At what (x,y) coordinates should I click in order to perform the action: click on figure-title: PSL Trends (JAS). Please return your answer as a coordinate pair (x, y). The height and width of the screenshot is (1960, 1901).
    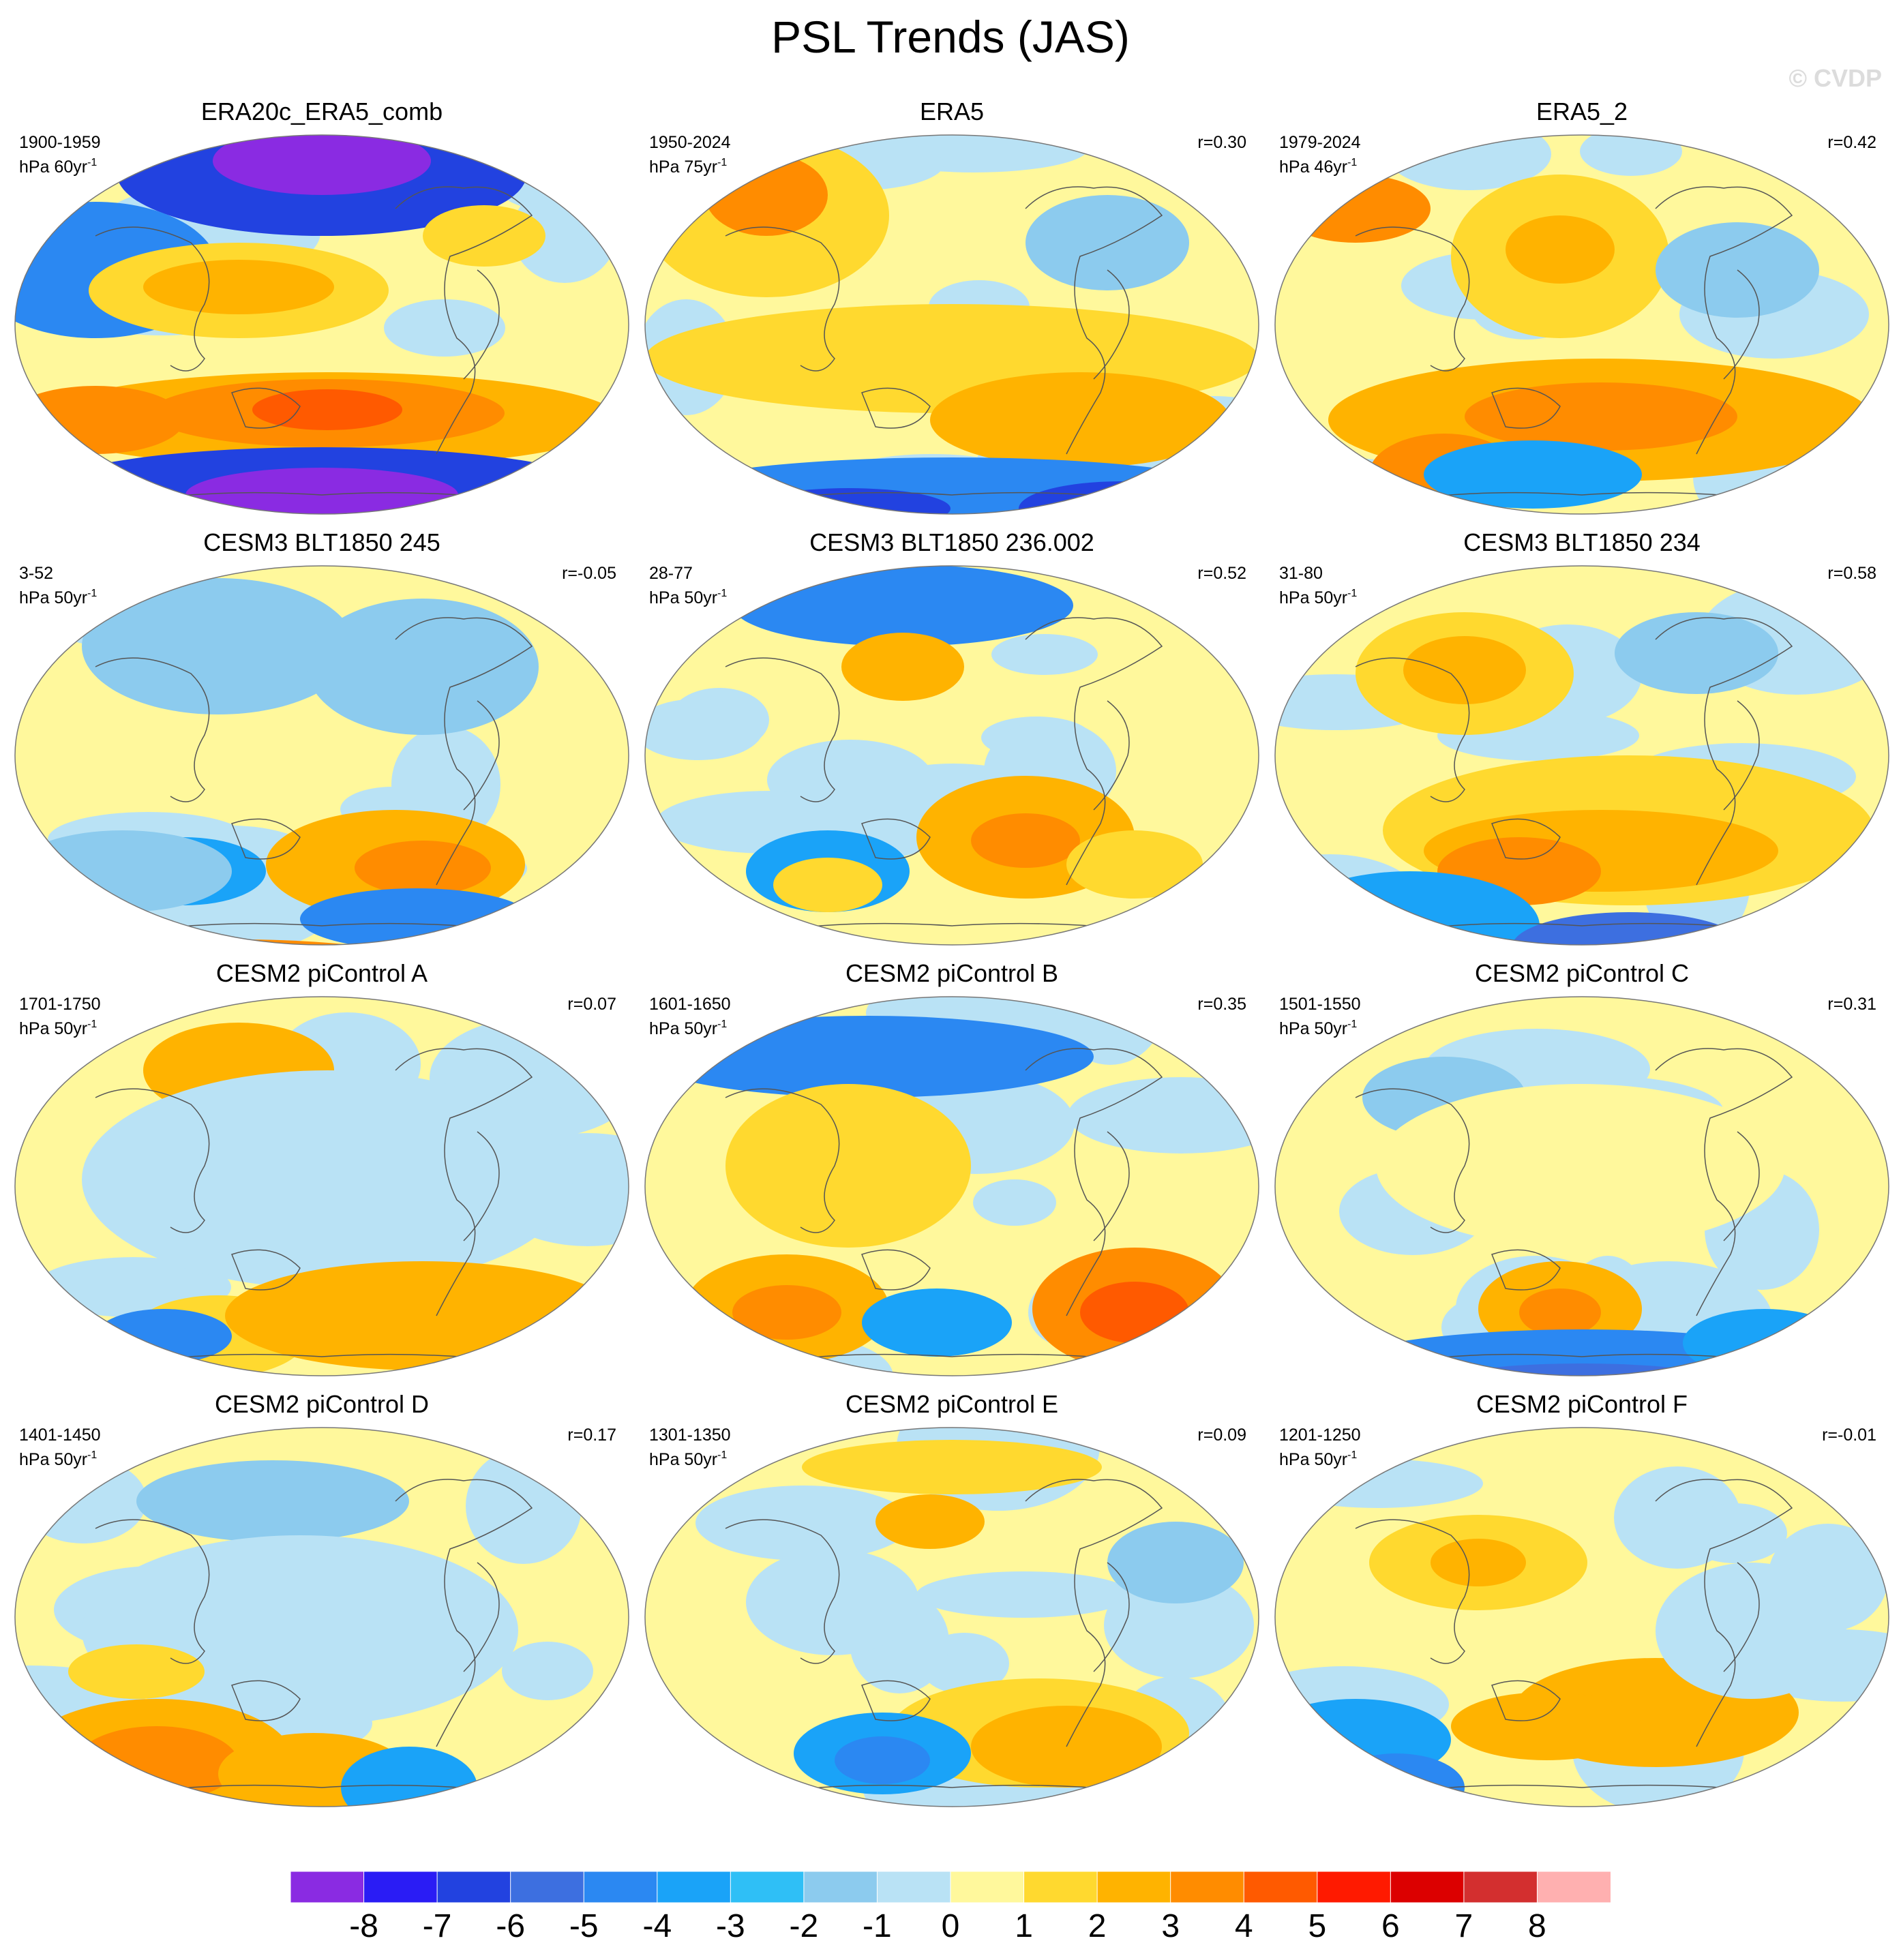
    Looking at the image, I should click on (950, 37).